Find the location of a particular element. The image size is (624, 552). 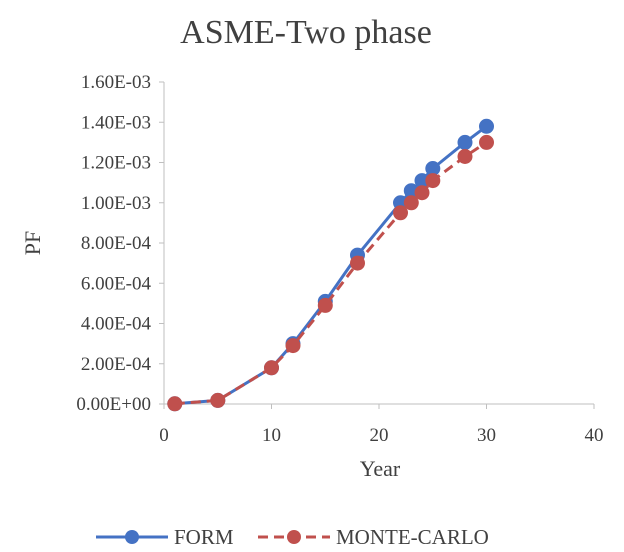

y-tick-label: 4.00E-04 is located at coordinates (116, 324).